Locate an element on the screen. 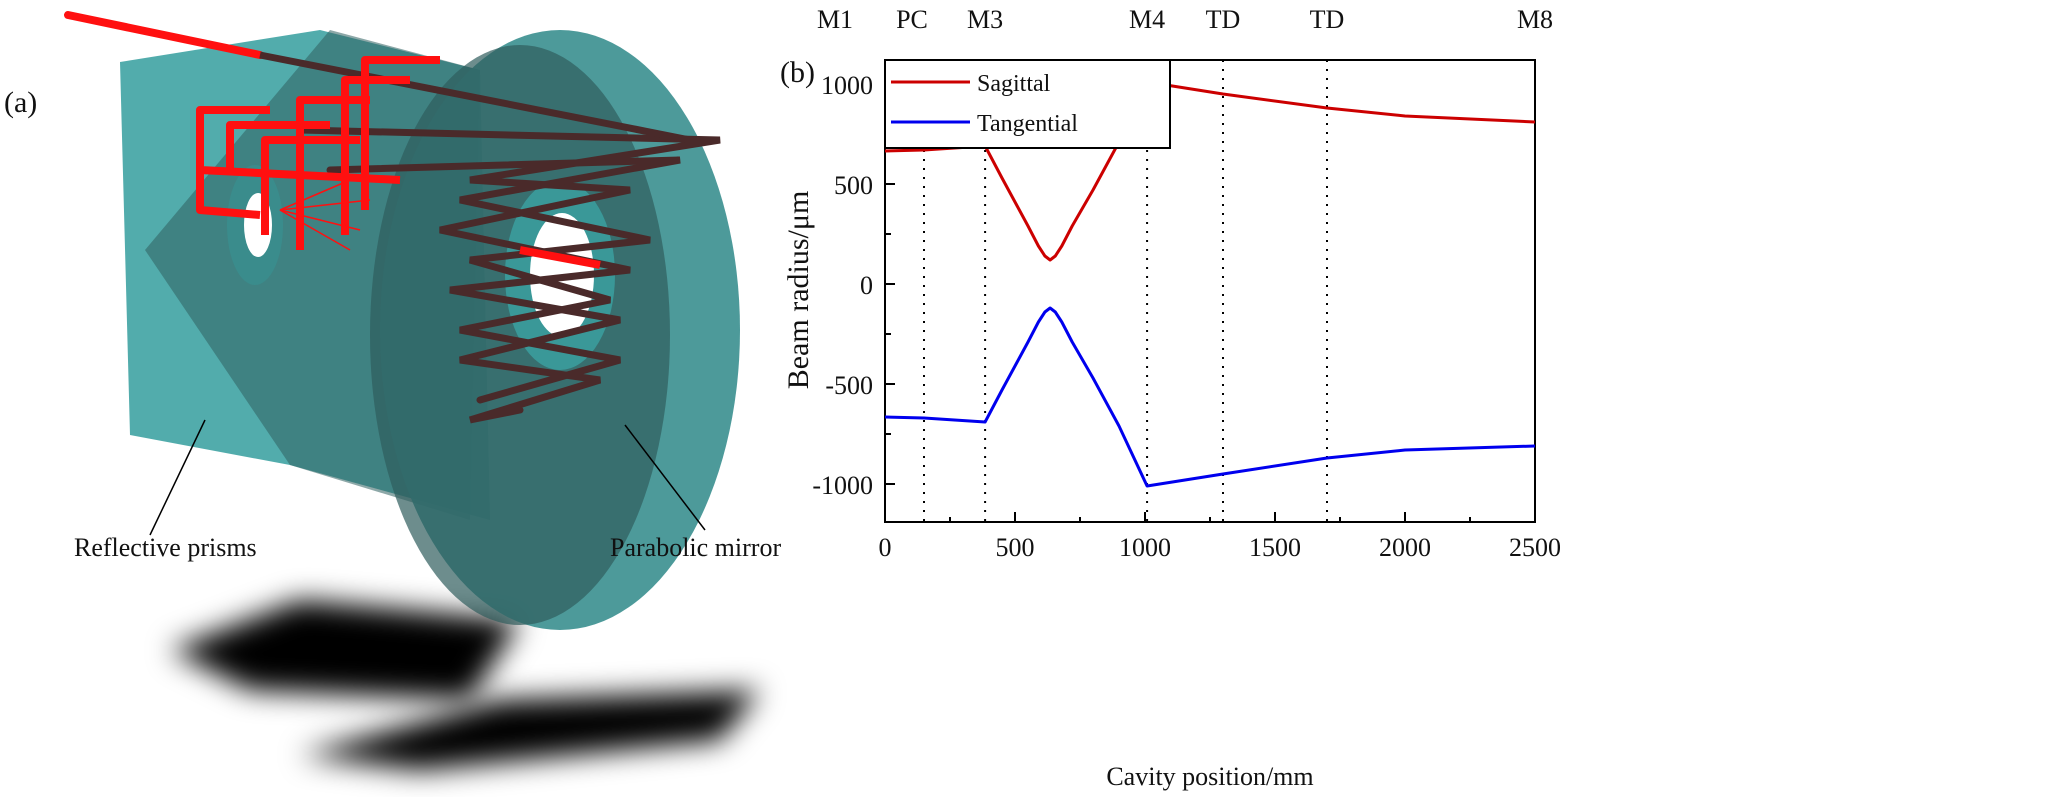 The height and width of the screenshot is (797, 2045). output-beam is located at coordinates (560, 257).